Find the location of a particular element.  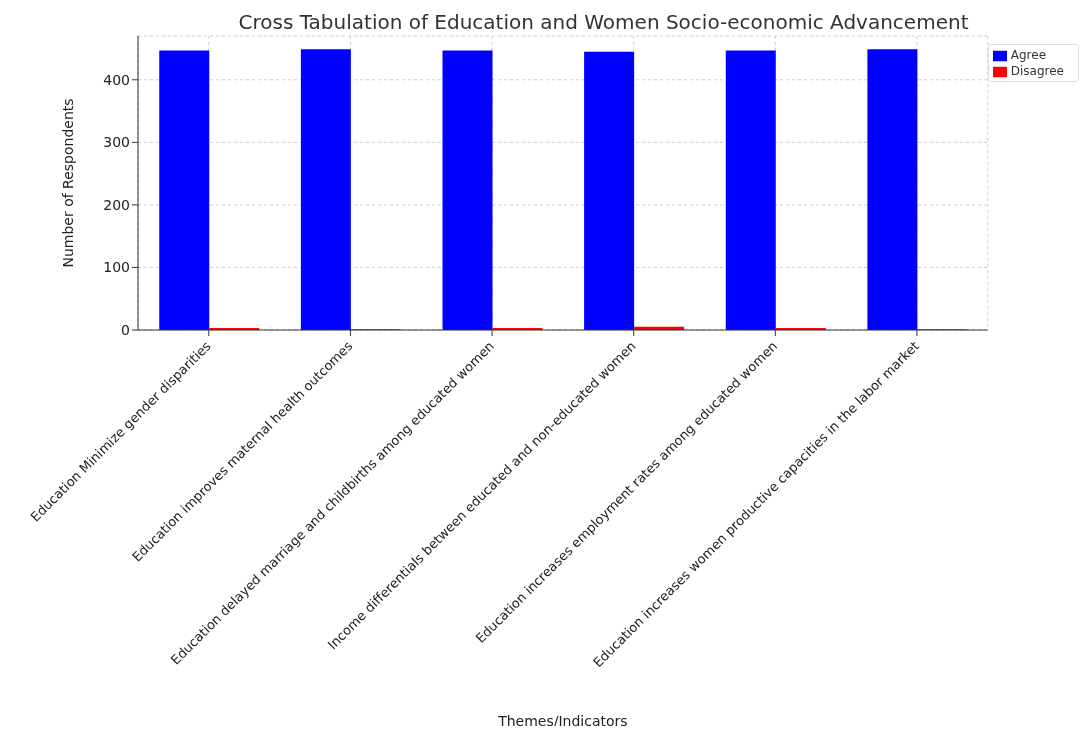

y-axis-title: Number of Respondents is located at coordinates (67, 183).